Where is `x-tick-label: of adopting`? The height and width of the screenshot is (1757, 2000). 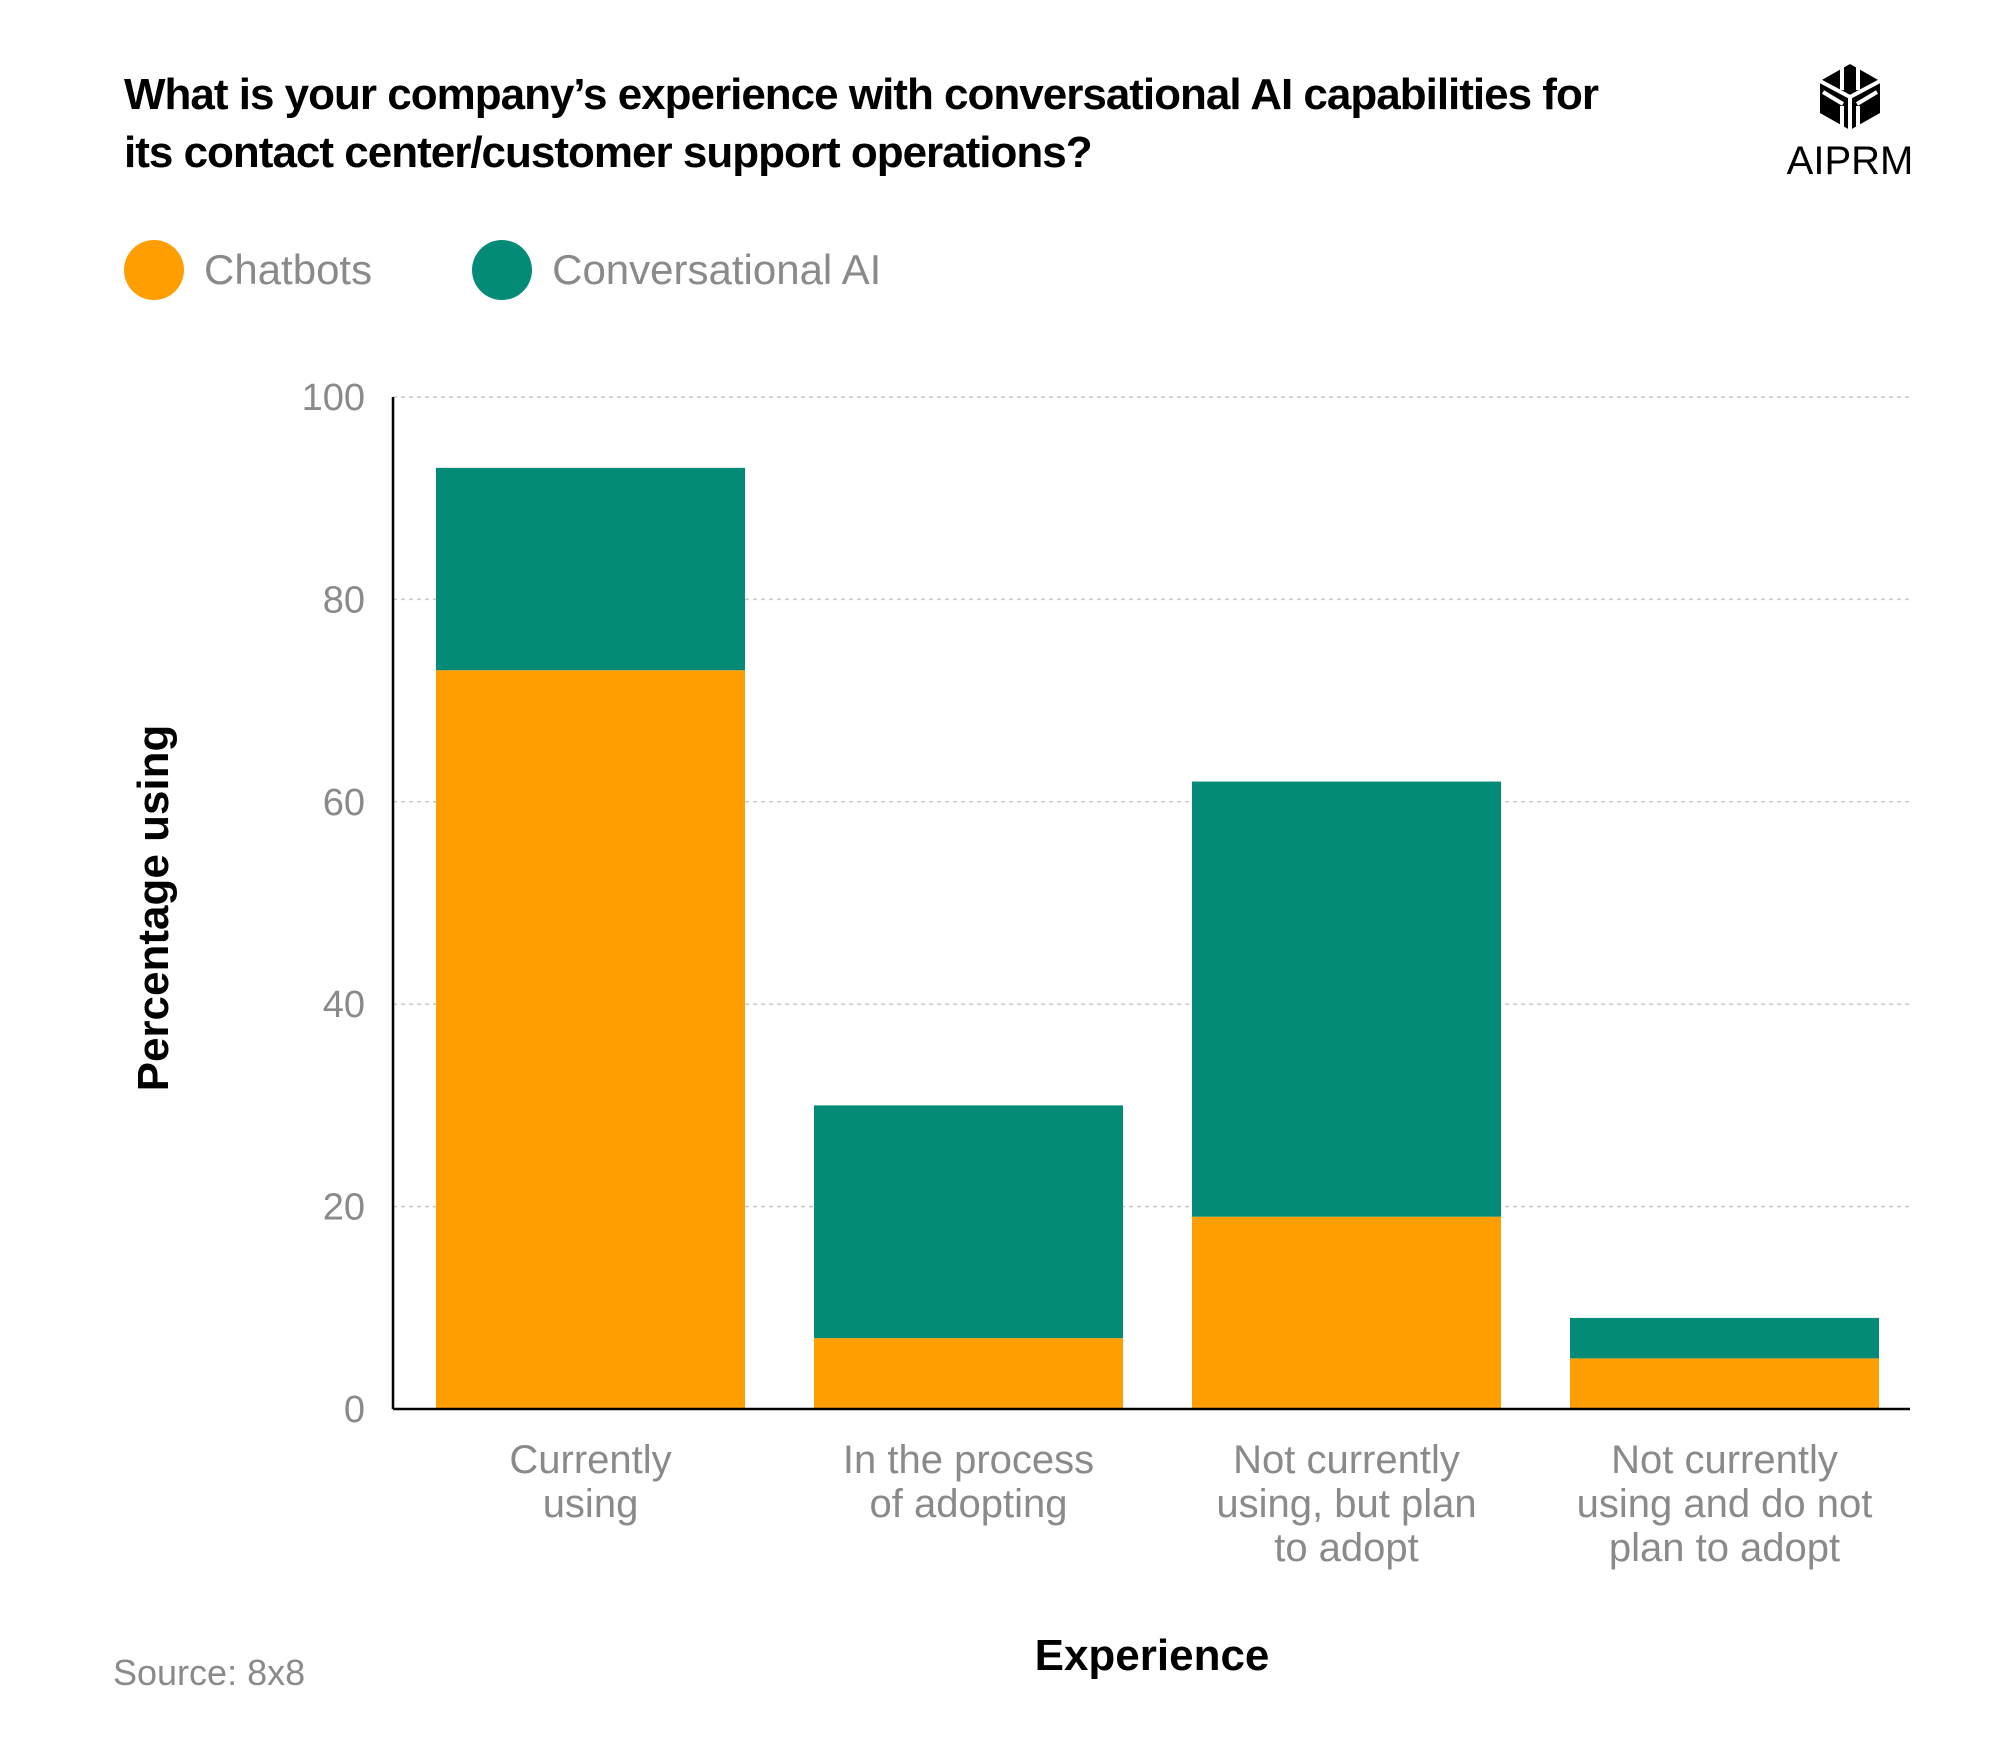
x-tick-label: of adopting is located at coordinates (969, 1504).